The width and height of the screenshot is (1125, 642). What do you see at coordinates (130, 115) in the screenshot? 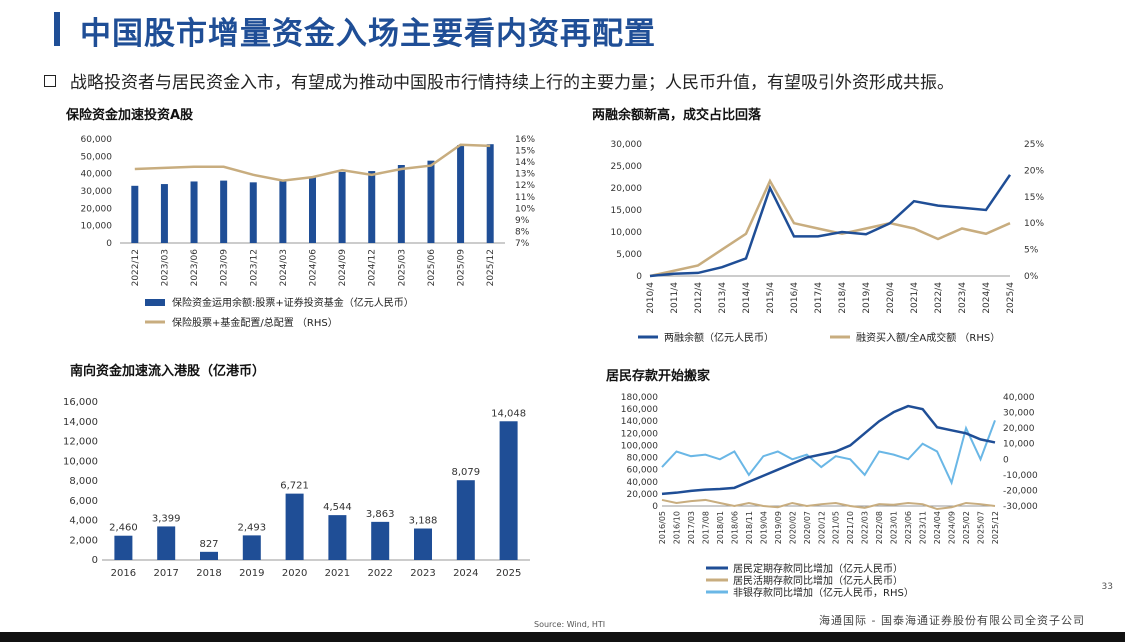
I see `chart1-title: 保险资金加速投资A股` at bounding box center [130, 115].